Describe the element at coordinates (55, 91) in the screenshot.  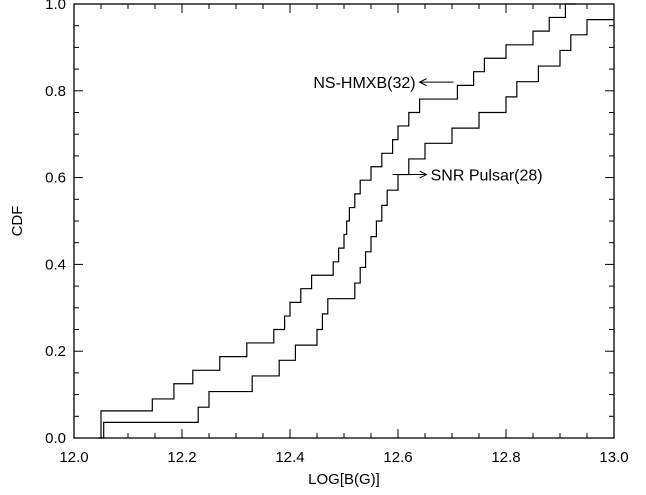
I see `y-tick-label: 0.8` at that location.